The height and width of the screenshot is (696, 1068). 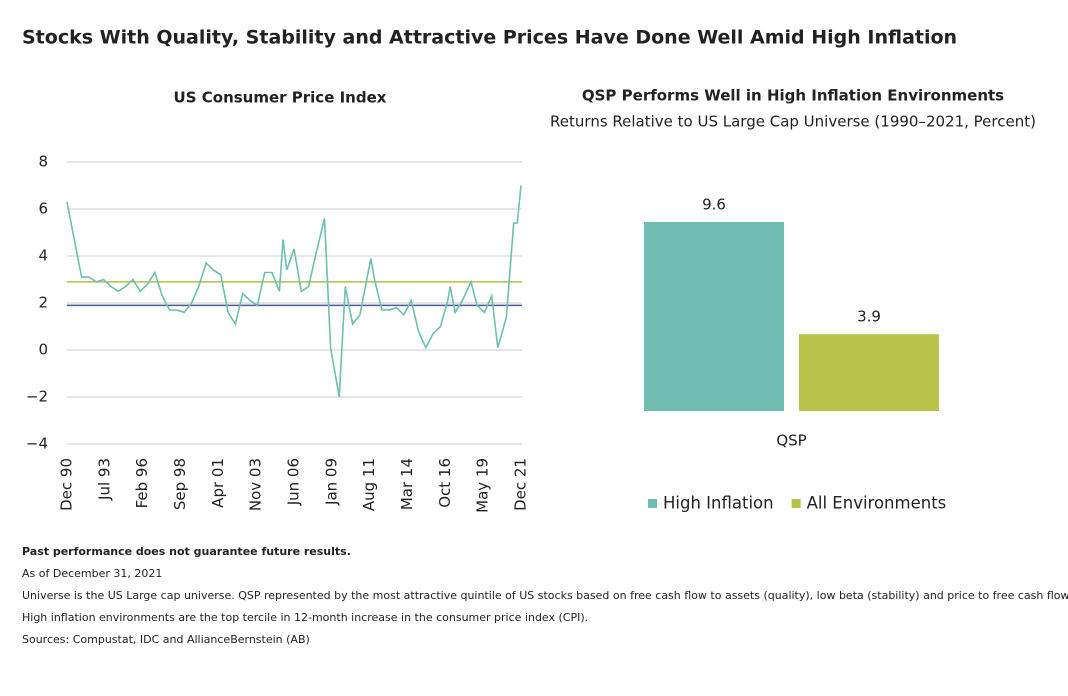 What do you see at coordinates (791, 441) in the screenshot?
I see `category-label: QSP` at bounding box center [791, 441].